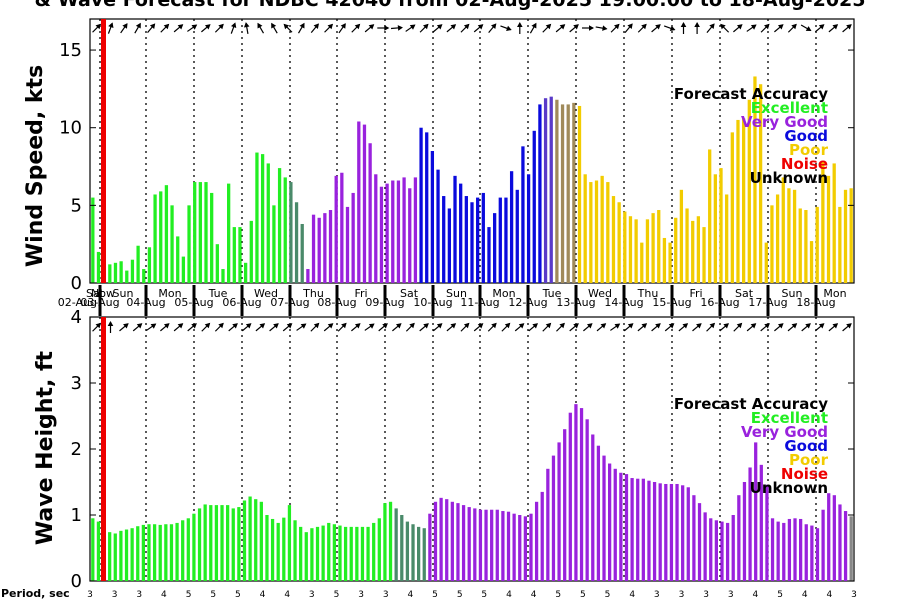 The width and height of the screenshot is (900, 600). Describe the element at coordinates (804, 474) in the screenshot. I see `legend-item: Noise` at that location.